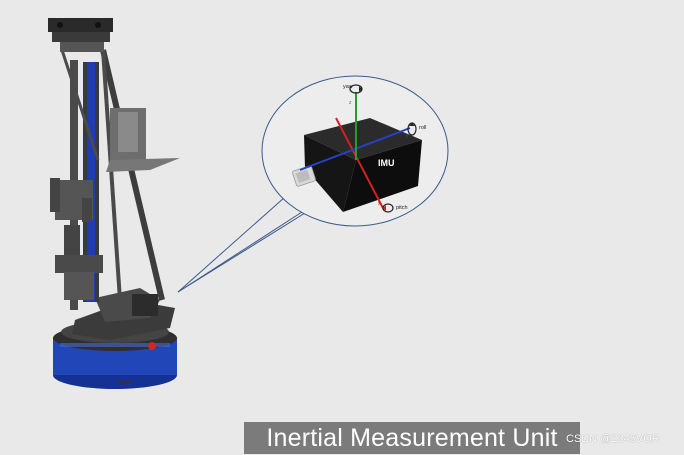 The image size is (684, 455). Describe the element at coordinates (422, 128) in the screenshot. I see `roll-label: roll` at that location.